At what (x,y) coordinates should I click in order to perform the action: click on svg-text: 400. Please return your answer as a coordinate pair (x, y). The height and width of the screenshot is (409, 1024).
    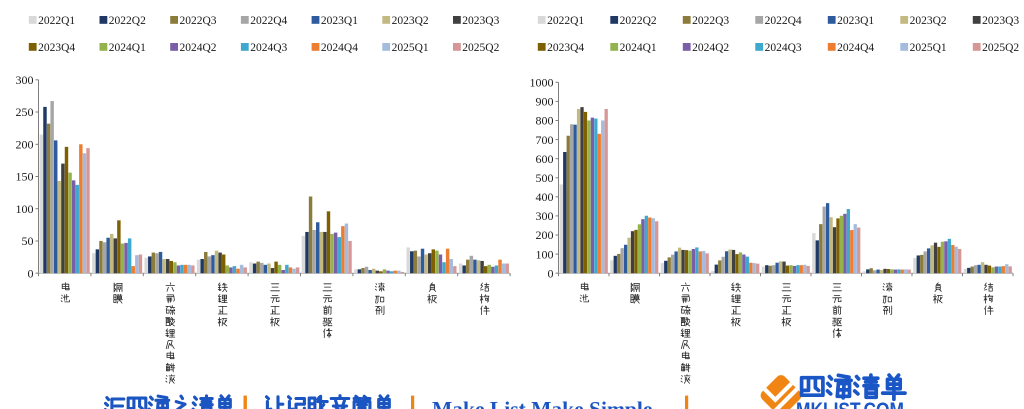
    Looking at the image, I should click on (545, 197).